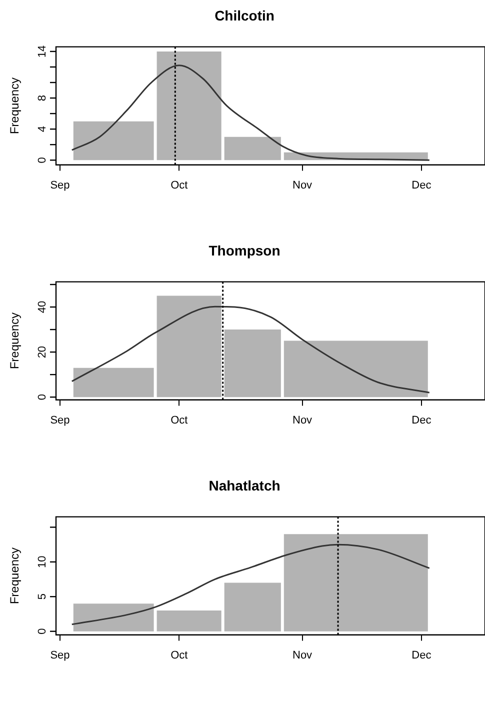  I want to click on y-tick-label: 4, so click(42, 129).